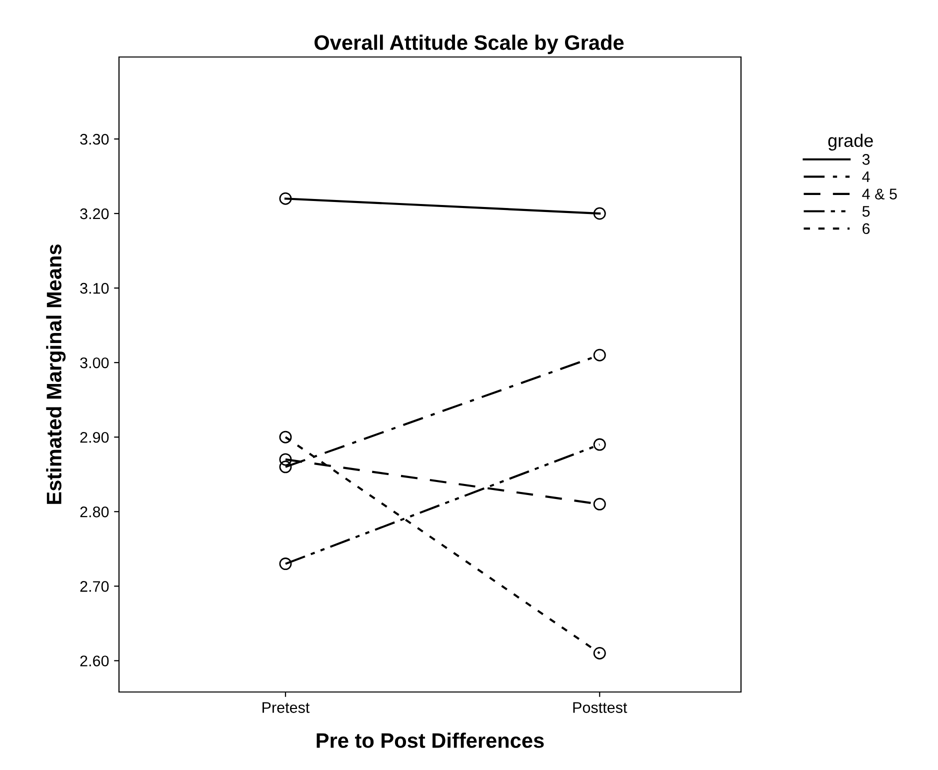  Describe the element at coordinates (866, 176) in the screenshot. I see `legend-label: 4` at that location.